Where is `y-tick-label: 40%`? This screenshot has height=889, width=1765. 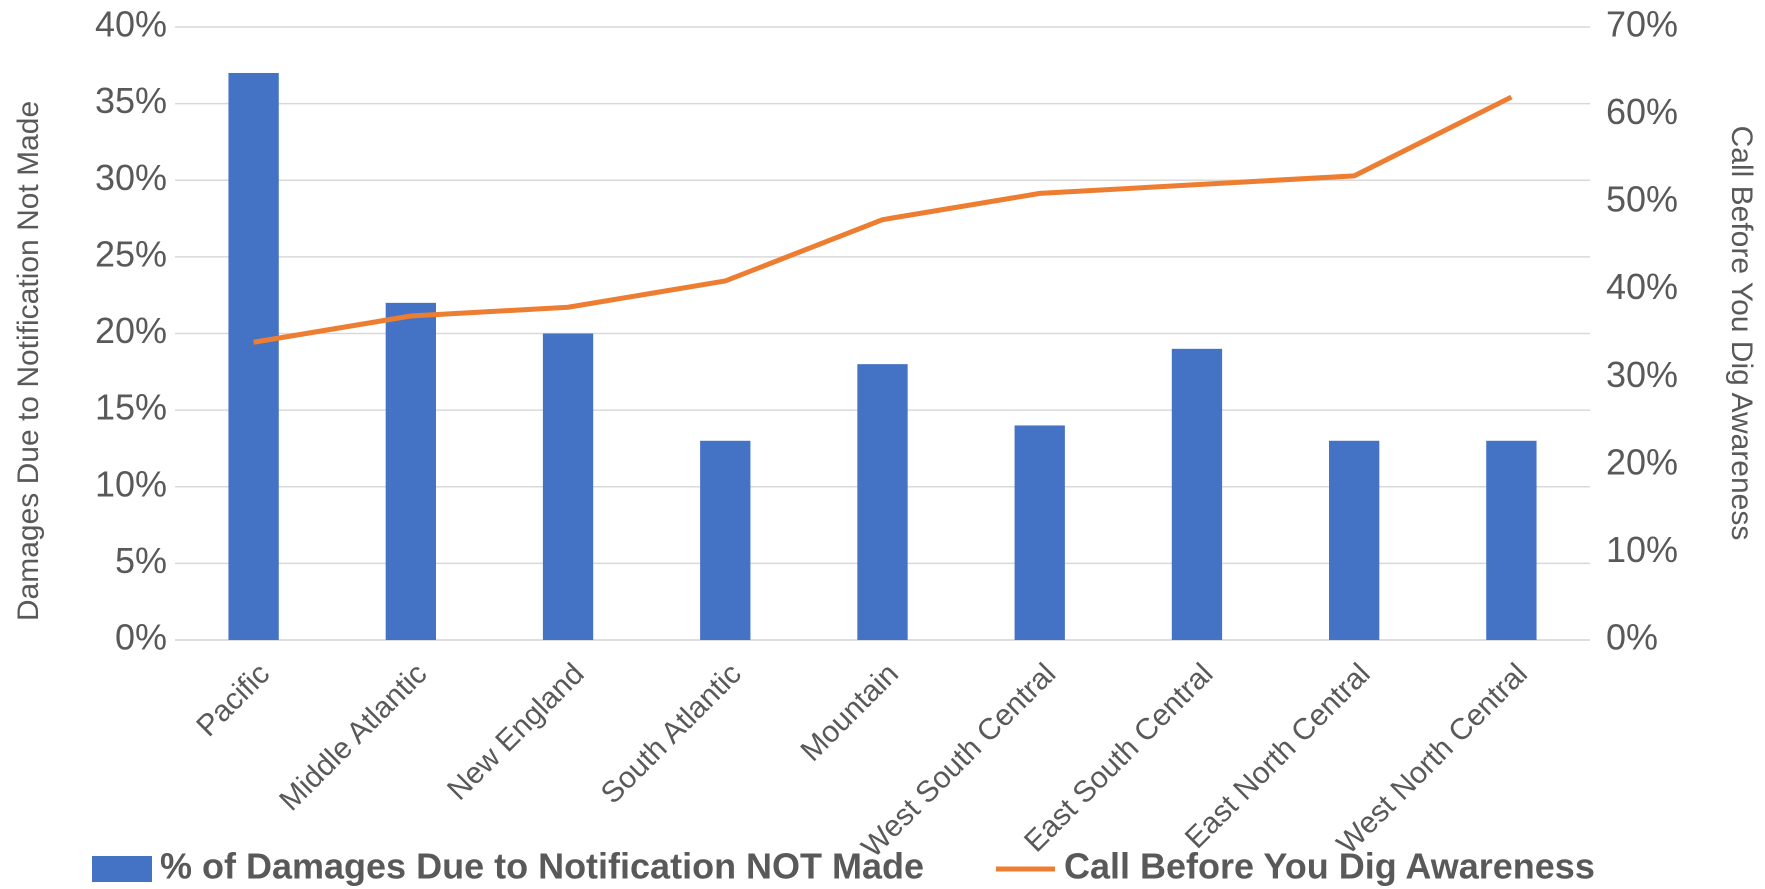
y-tick-label: 40% is located at coordinates (131, 24).